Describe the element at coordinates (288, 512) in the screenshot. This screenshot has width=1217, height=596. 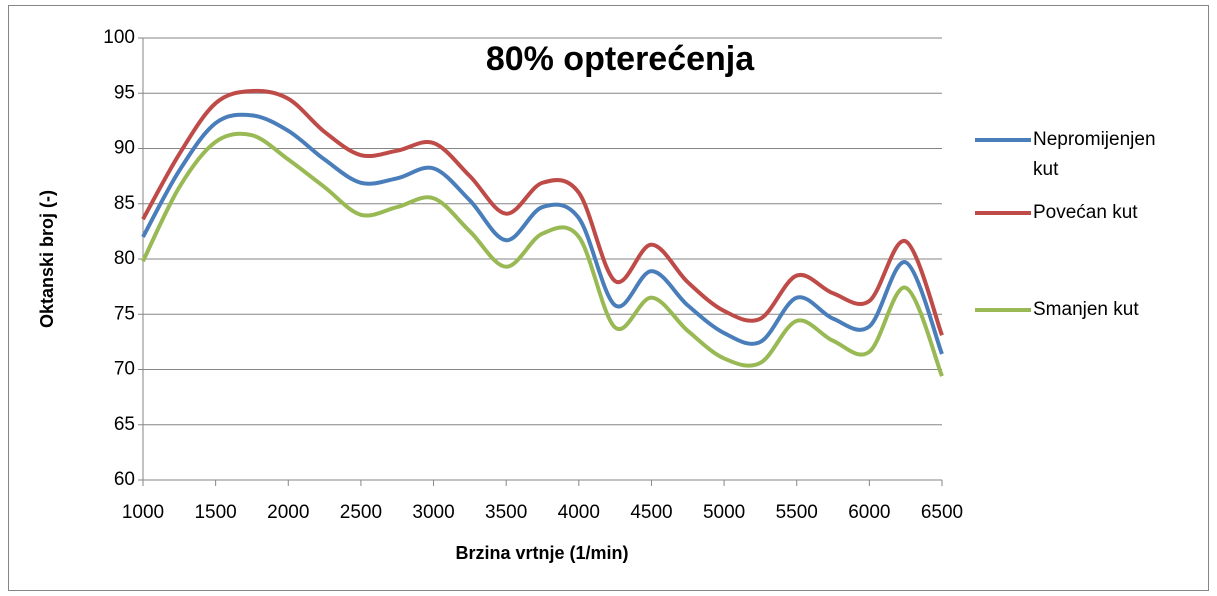
I see `x-tick-label: 2000` at that location.